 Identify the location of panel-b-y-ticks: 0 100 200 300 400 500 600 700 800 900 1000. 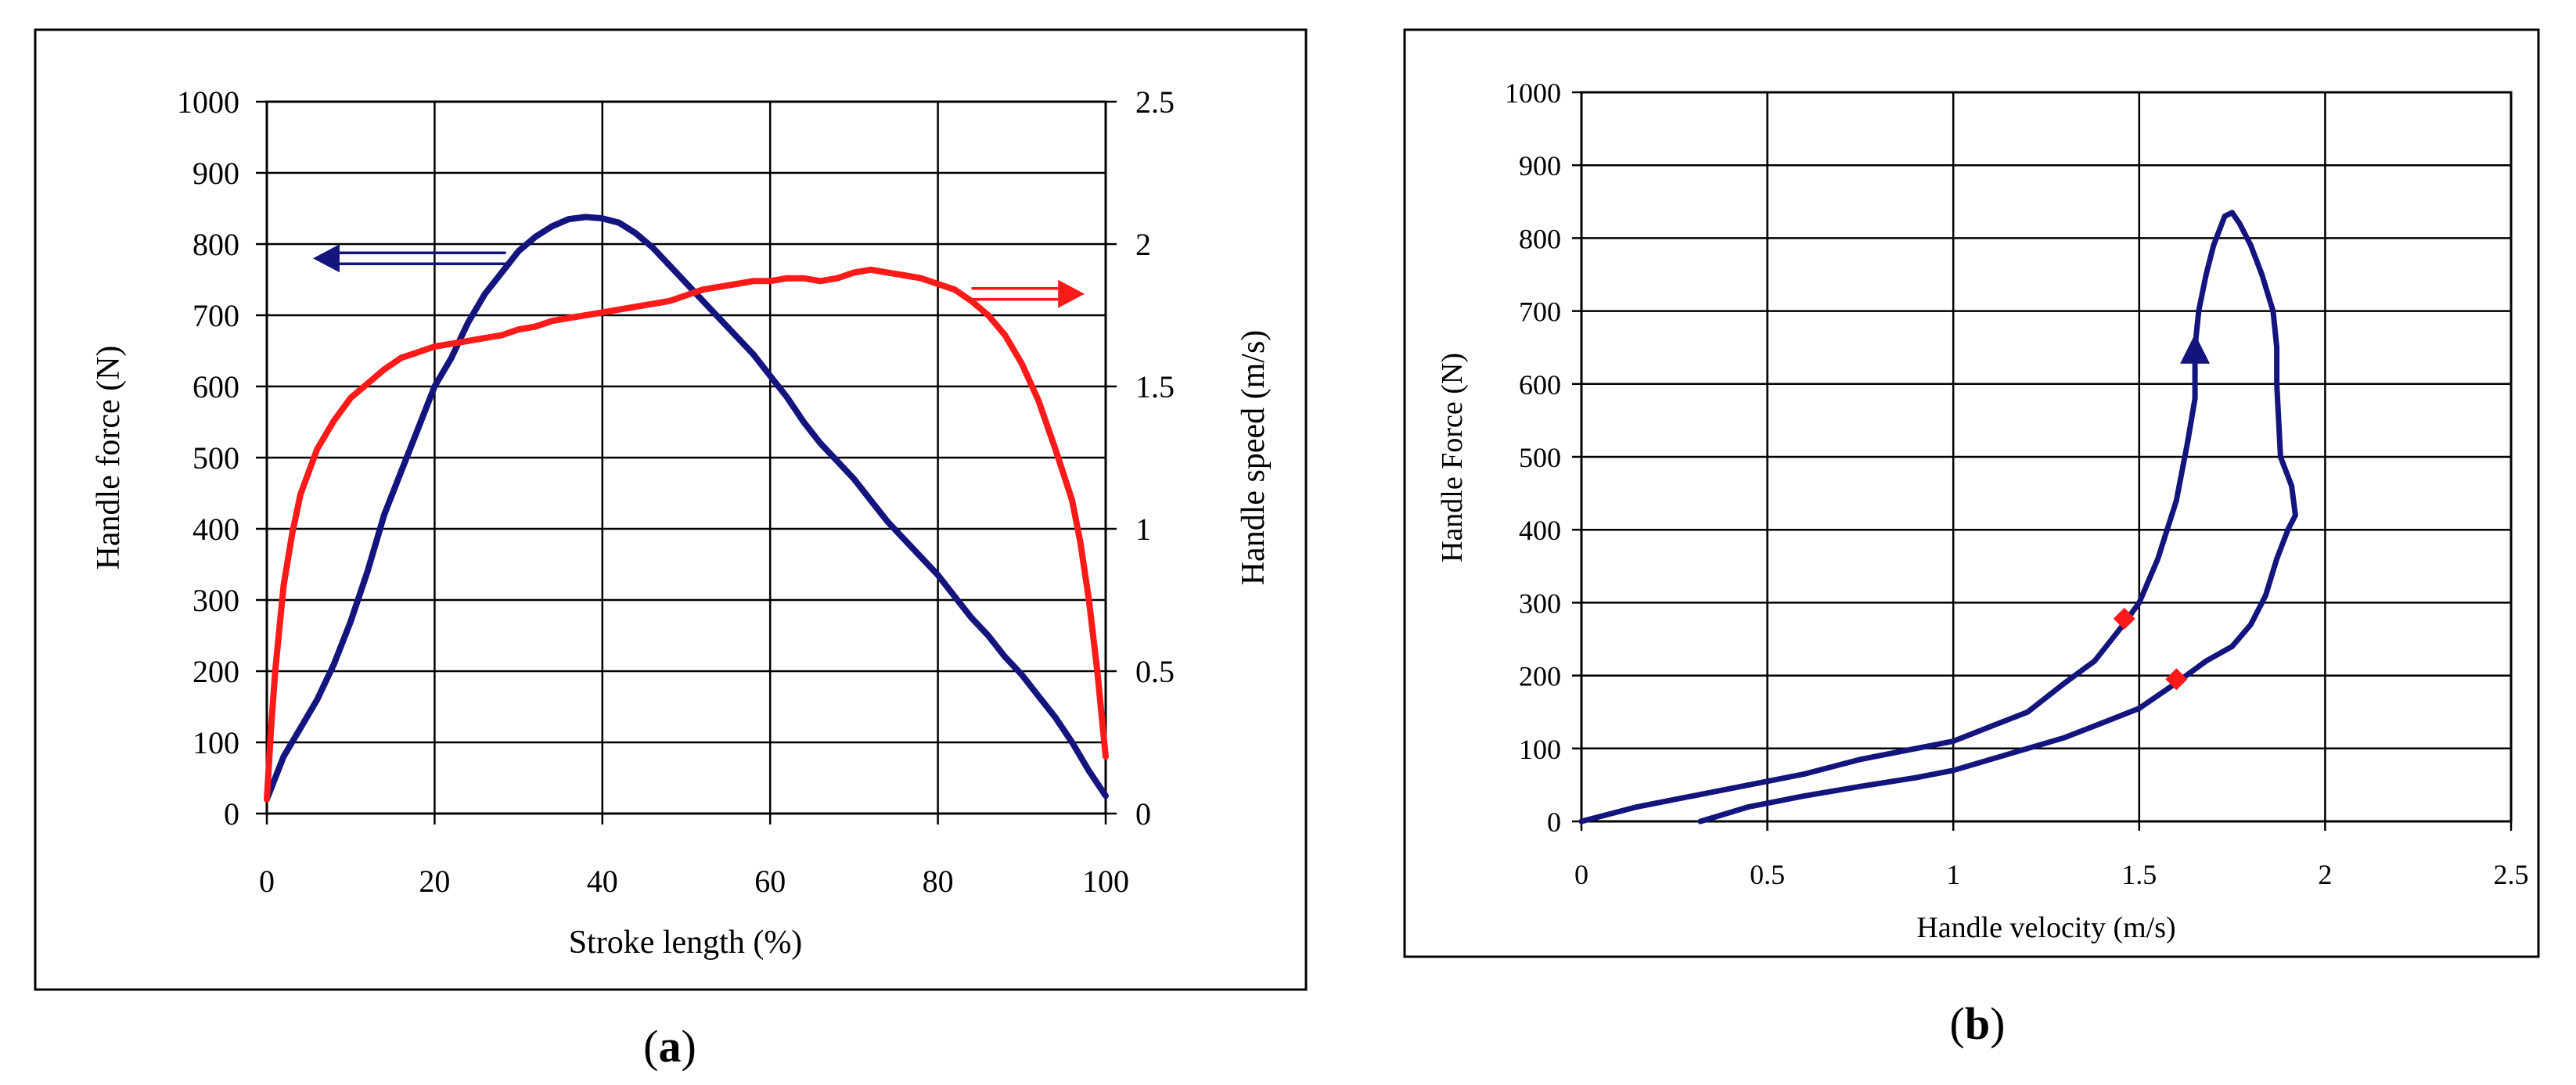
(1543, 457).